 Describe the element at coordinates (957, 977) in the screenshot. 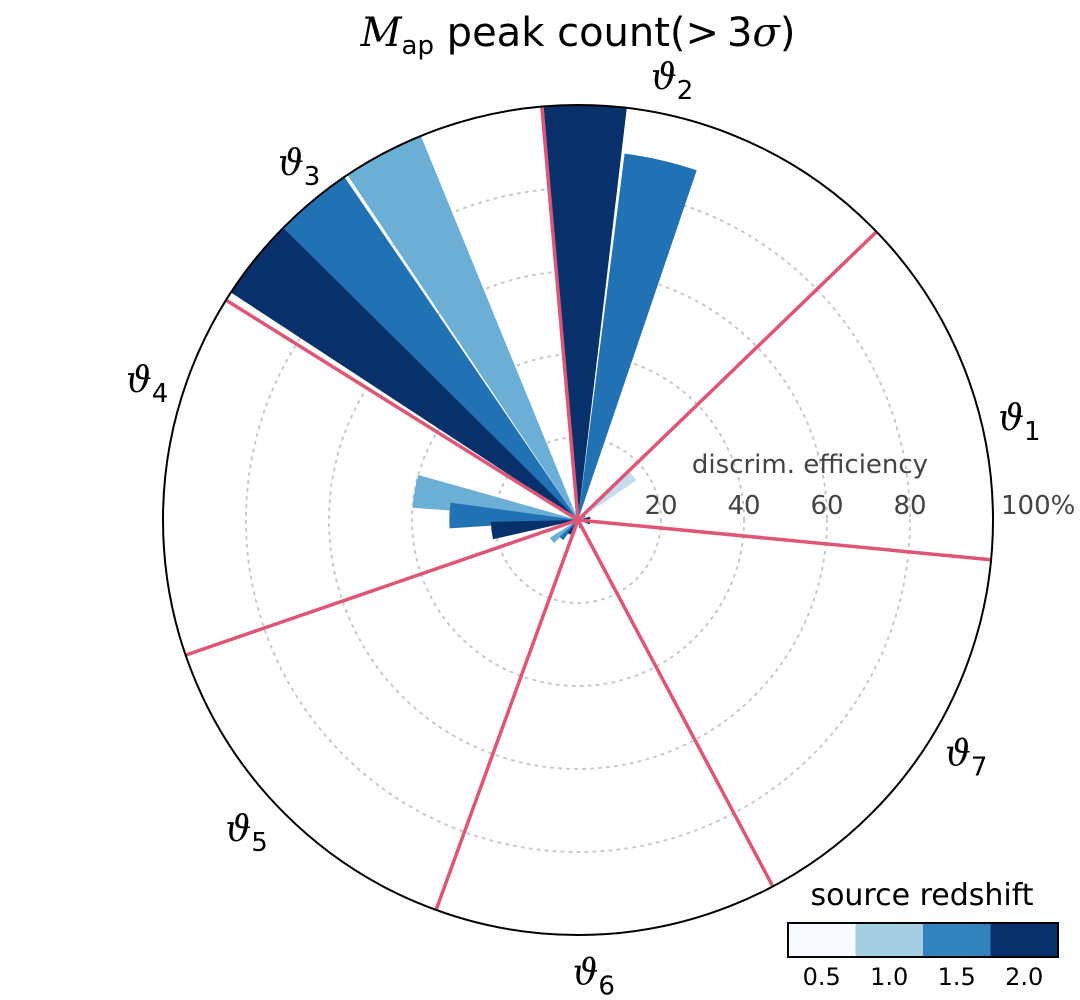

I see `colorbar-tick-1.5: 1.5` at that location.